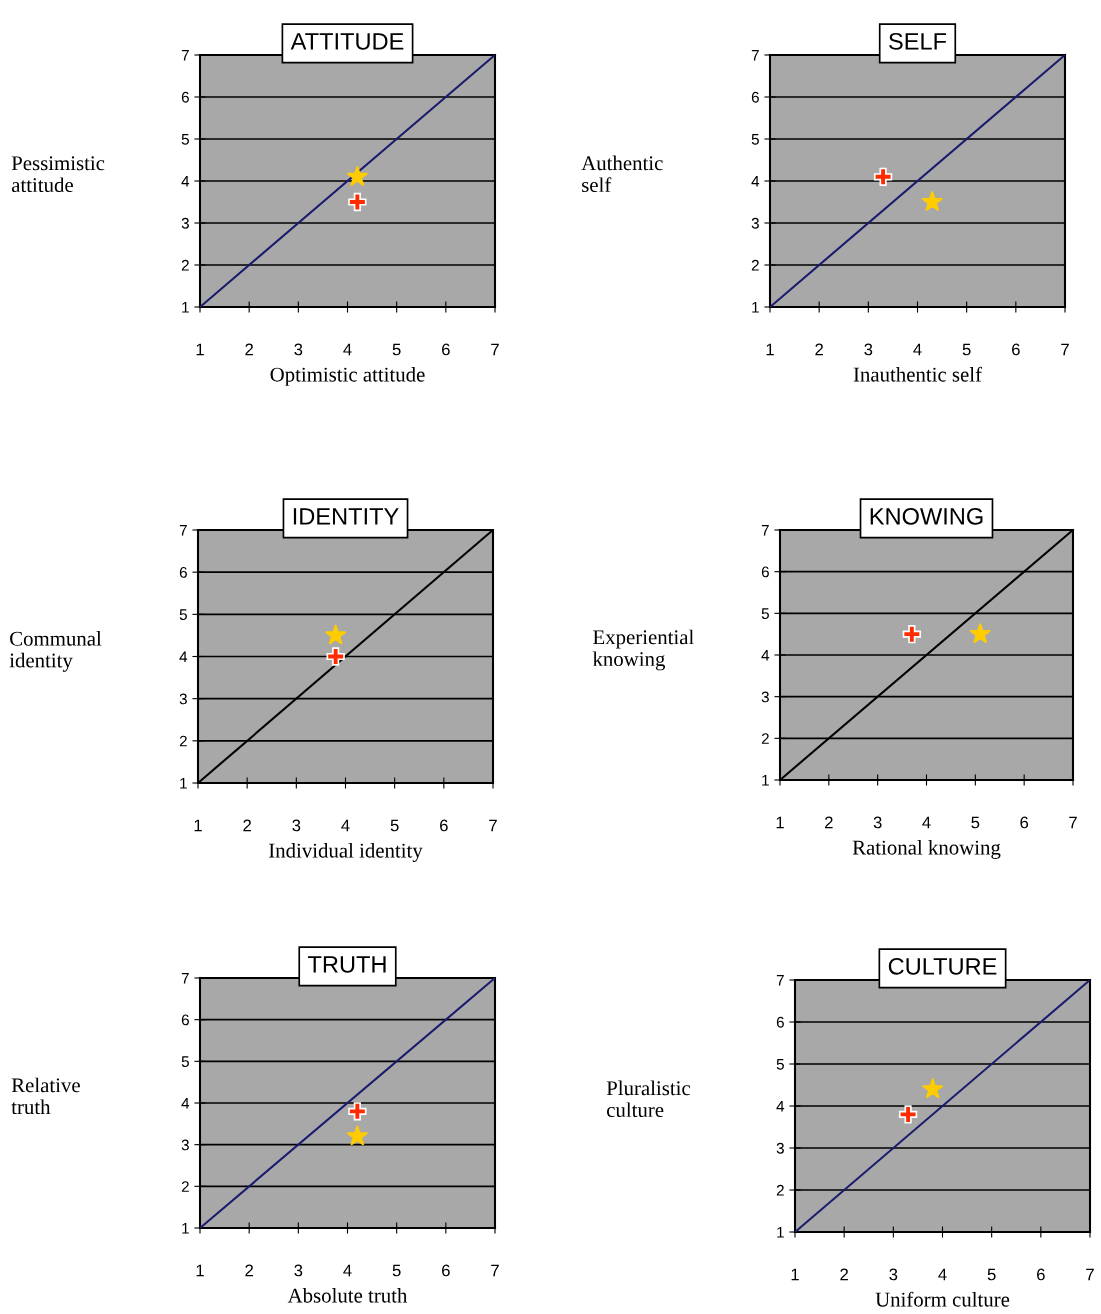 The width and height of the screenshot is (1101, 1314). I want to click on chart-title: SELF, so click(918, 41).